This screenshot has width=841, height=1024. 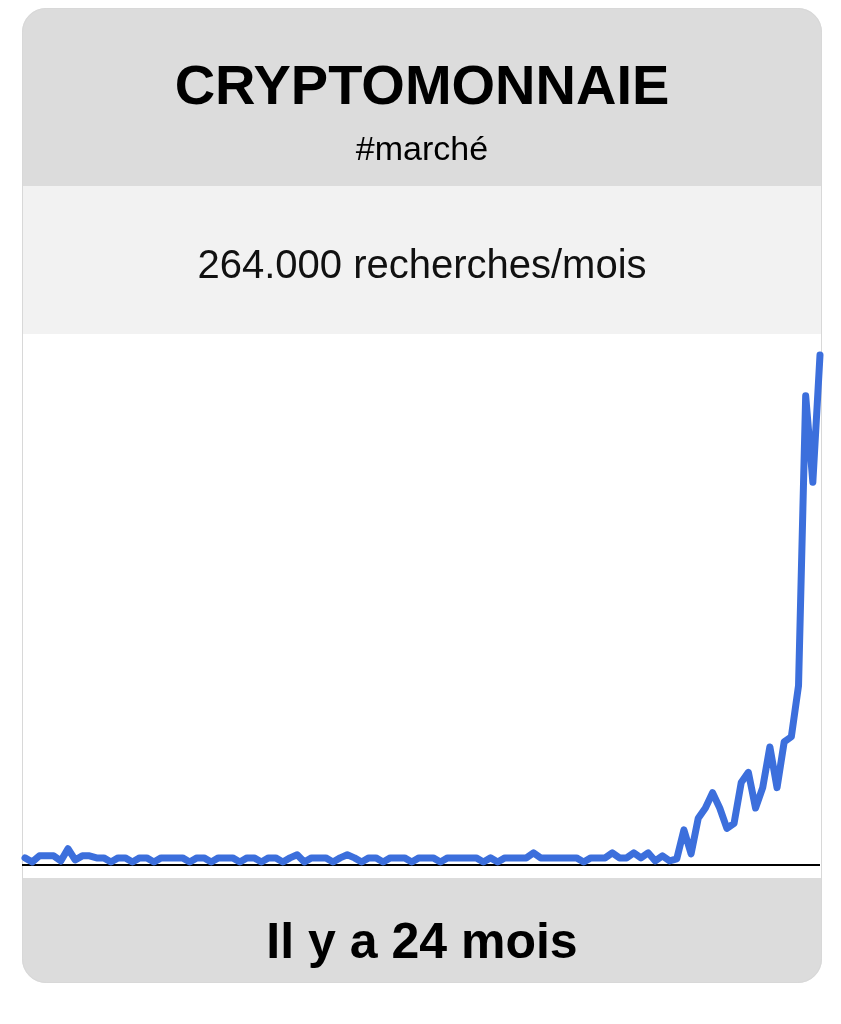 What do you see at coordinates (422, 941) in the screenshot?
I see `x-axis-title: Il y a 24 mois` at bounding box center [422, 941].